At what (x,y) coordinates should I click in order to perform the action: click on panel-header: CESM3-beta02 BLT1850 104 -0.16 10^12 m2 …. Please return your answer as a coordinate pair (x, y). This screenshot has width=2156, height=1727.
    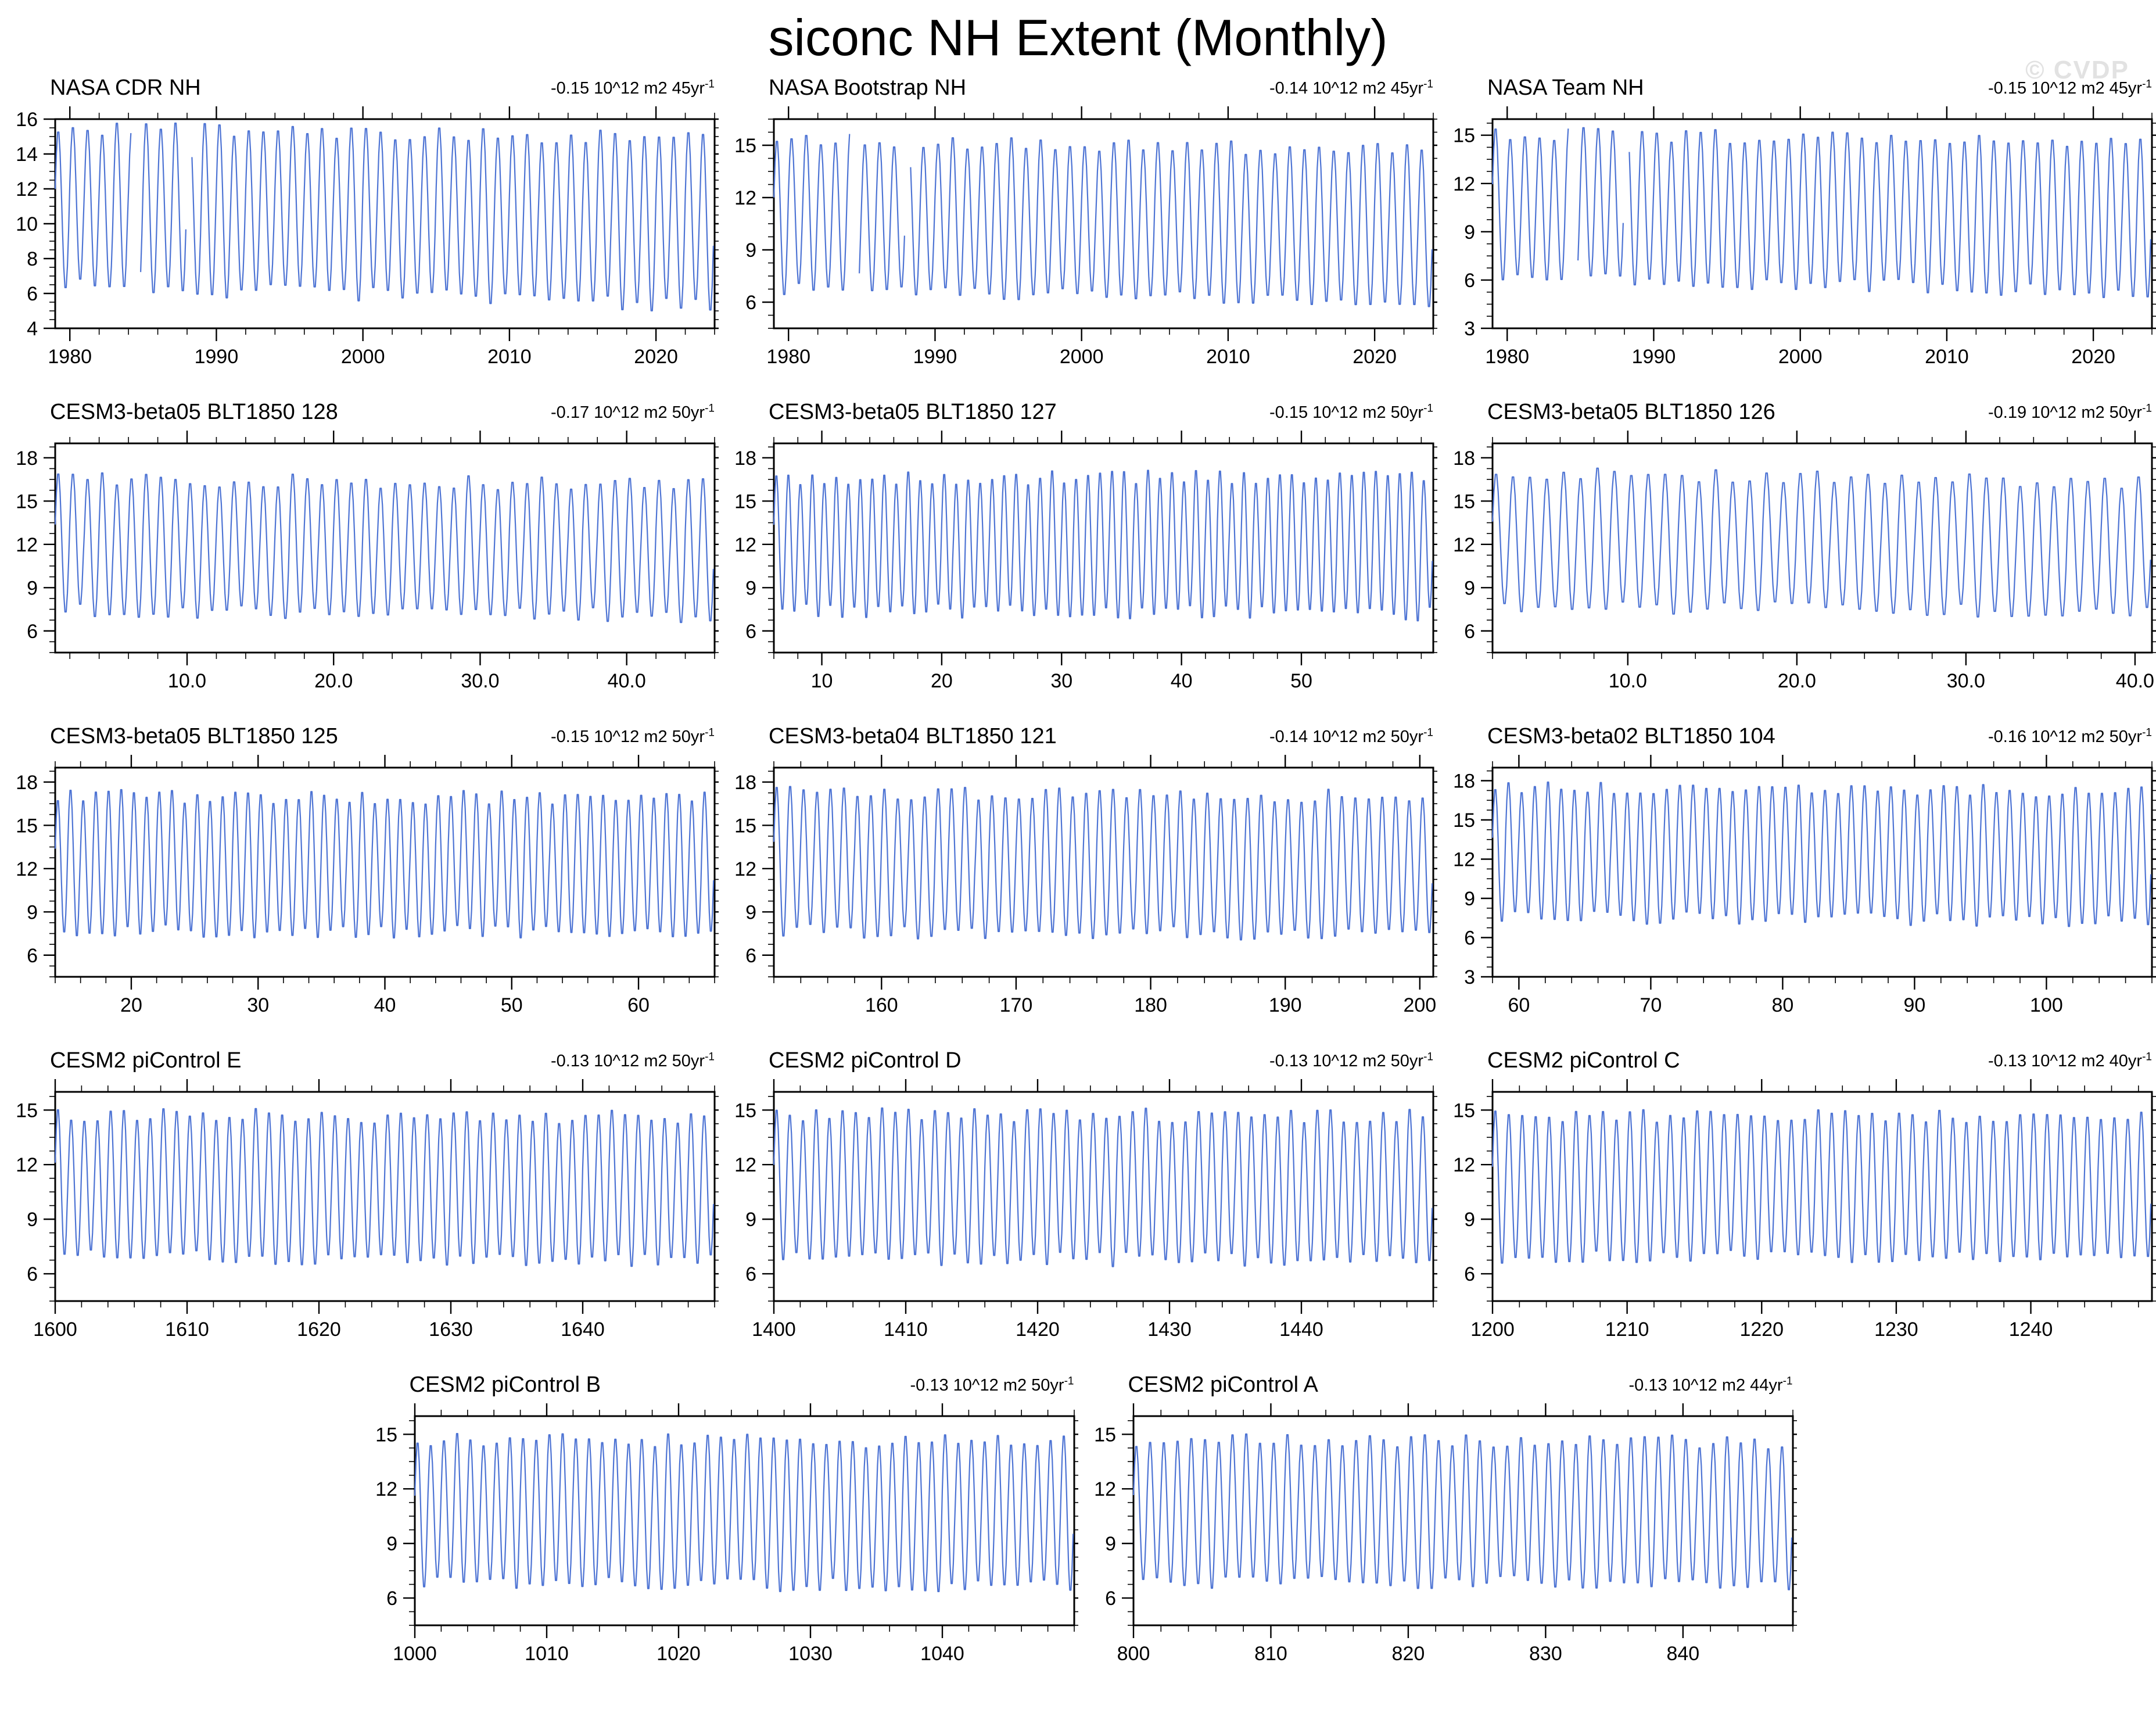
    Looking at the image, I should click on (1796, 734).